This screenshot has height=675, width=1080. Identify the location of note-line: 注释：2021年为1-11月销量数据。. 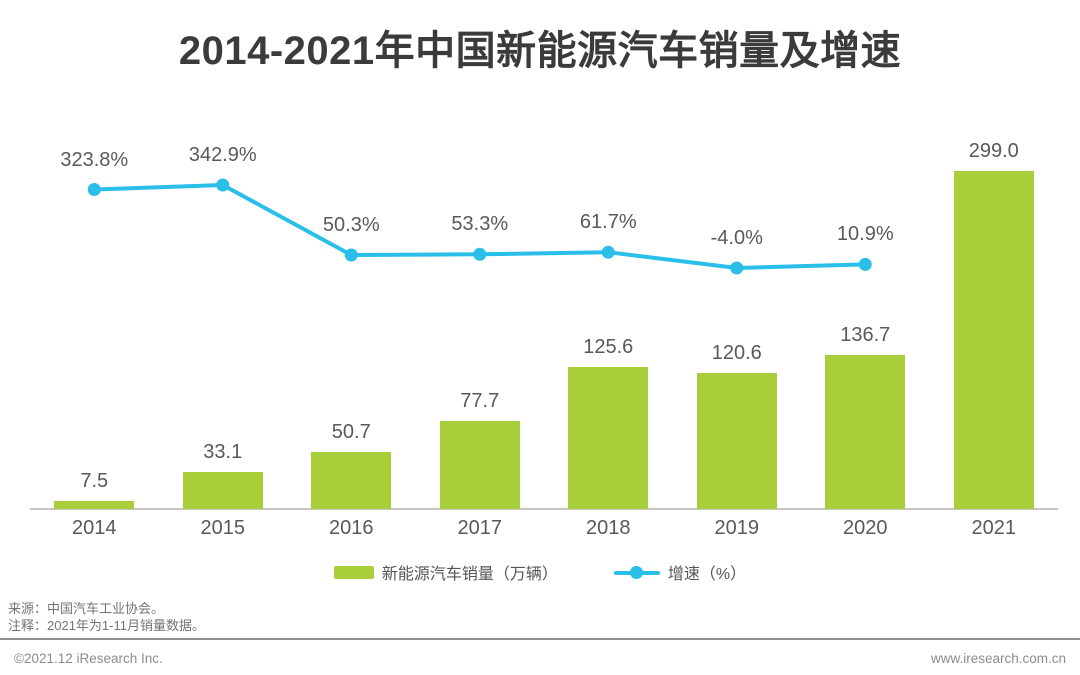
(106, 625).